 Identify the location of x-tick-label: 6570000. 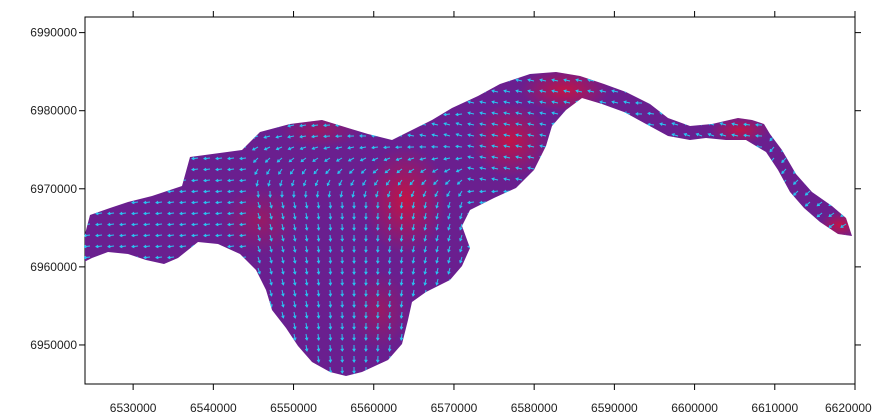
(454, 408).